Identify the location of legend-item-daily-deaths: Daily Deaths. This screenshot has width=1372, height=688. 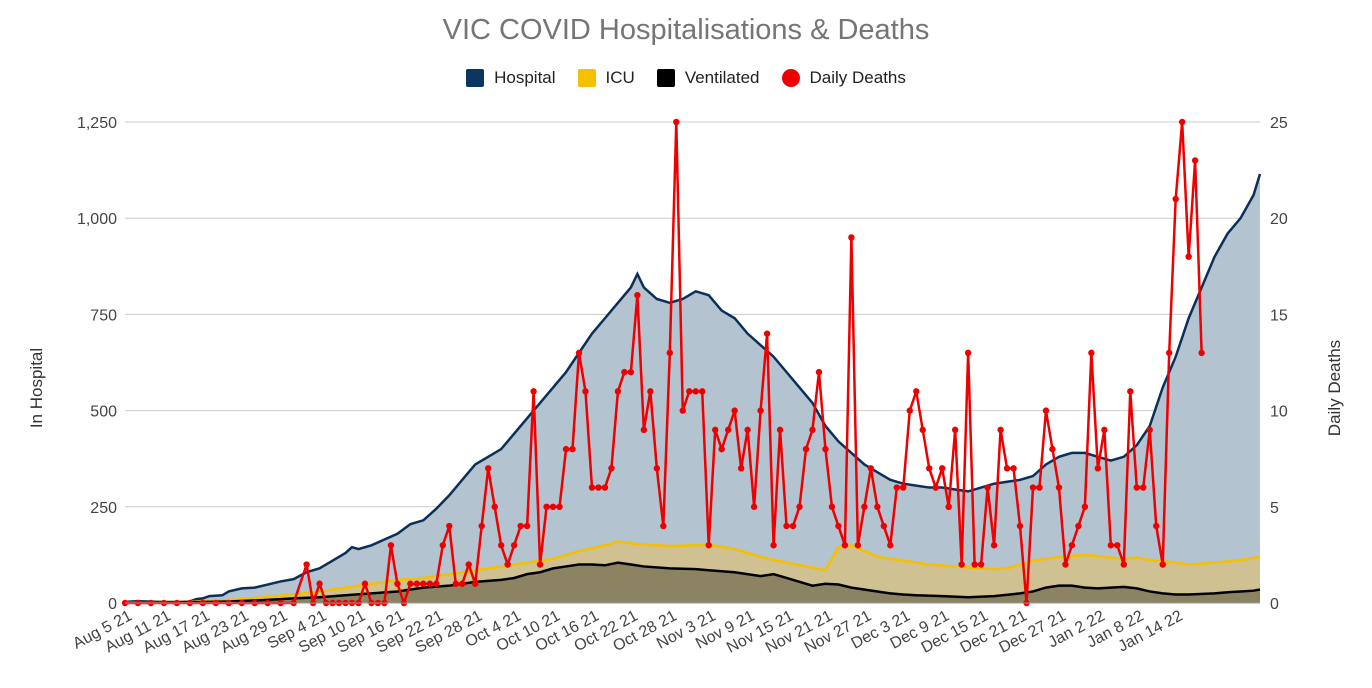
(843, 78).